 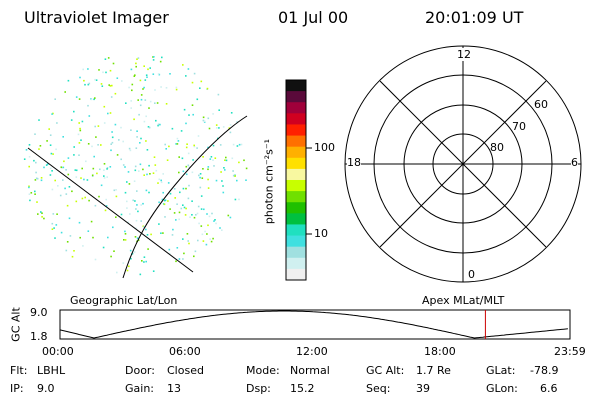 I want to click on apex-label: Apex MLat/MLT, so click(x=463, y=300).